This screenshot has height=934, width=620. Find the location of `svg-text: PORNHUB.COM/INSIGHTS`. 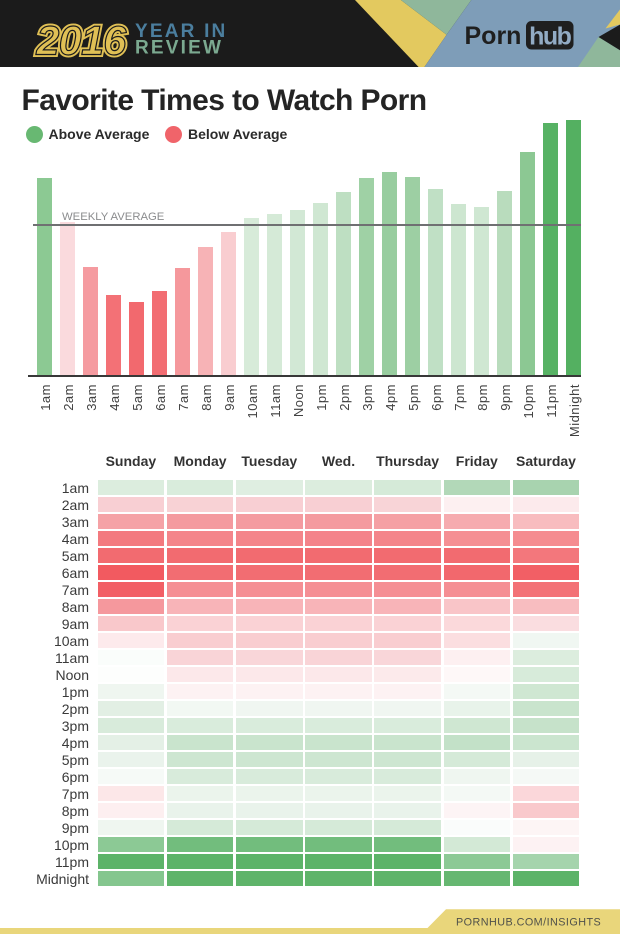

svg-text: PORNHUB.COM/INSIGHTS is located at coordinates (528, 922).